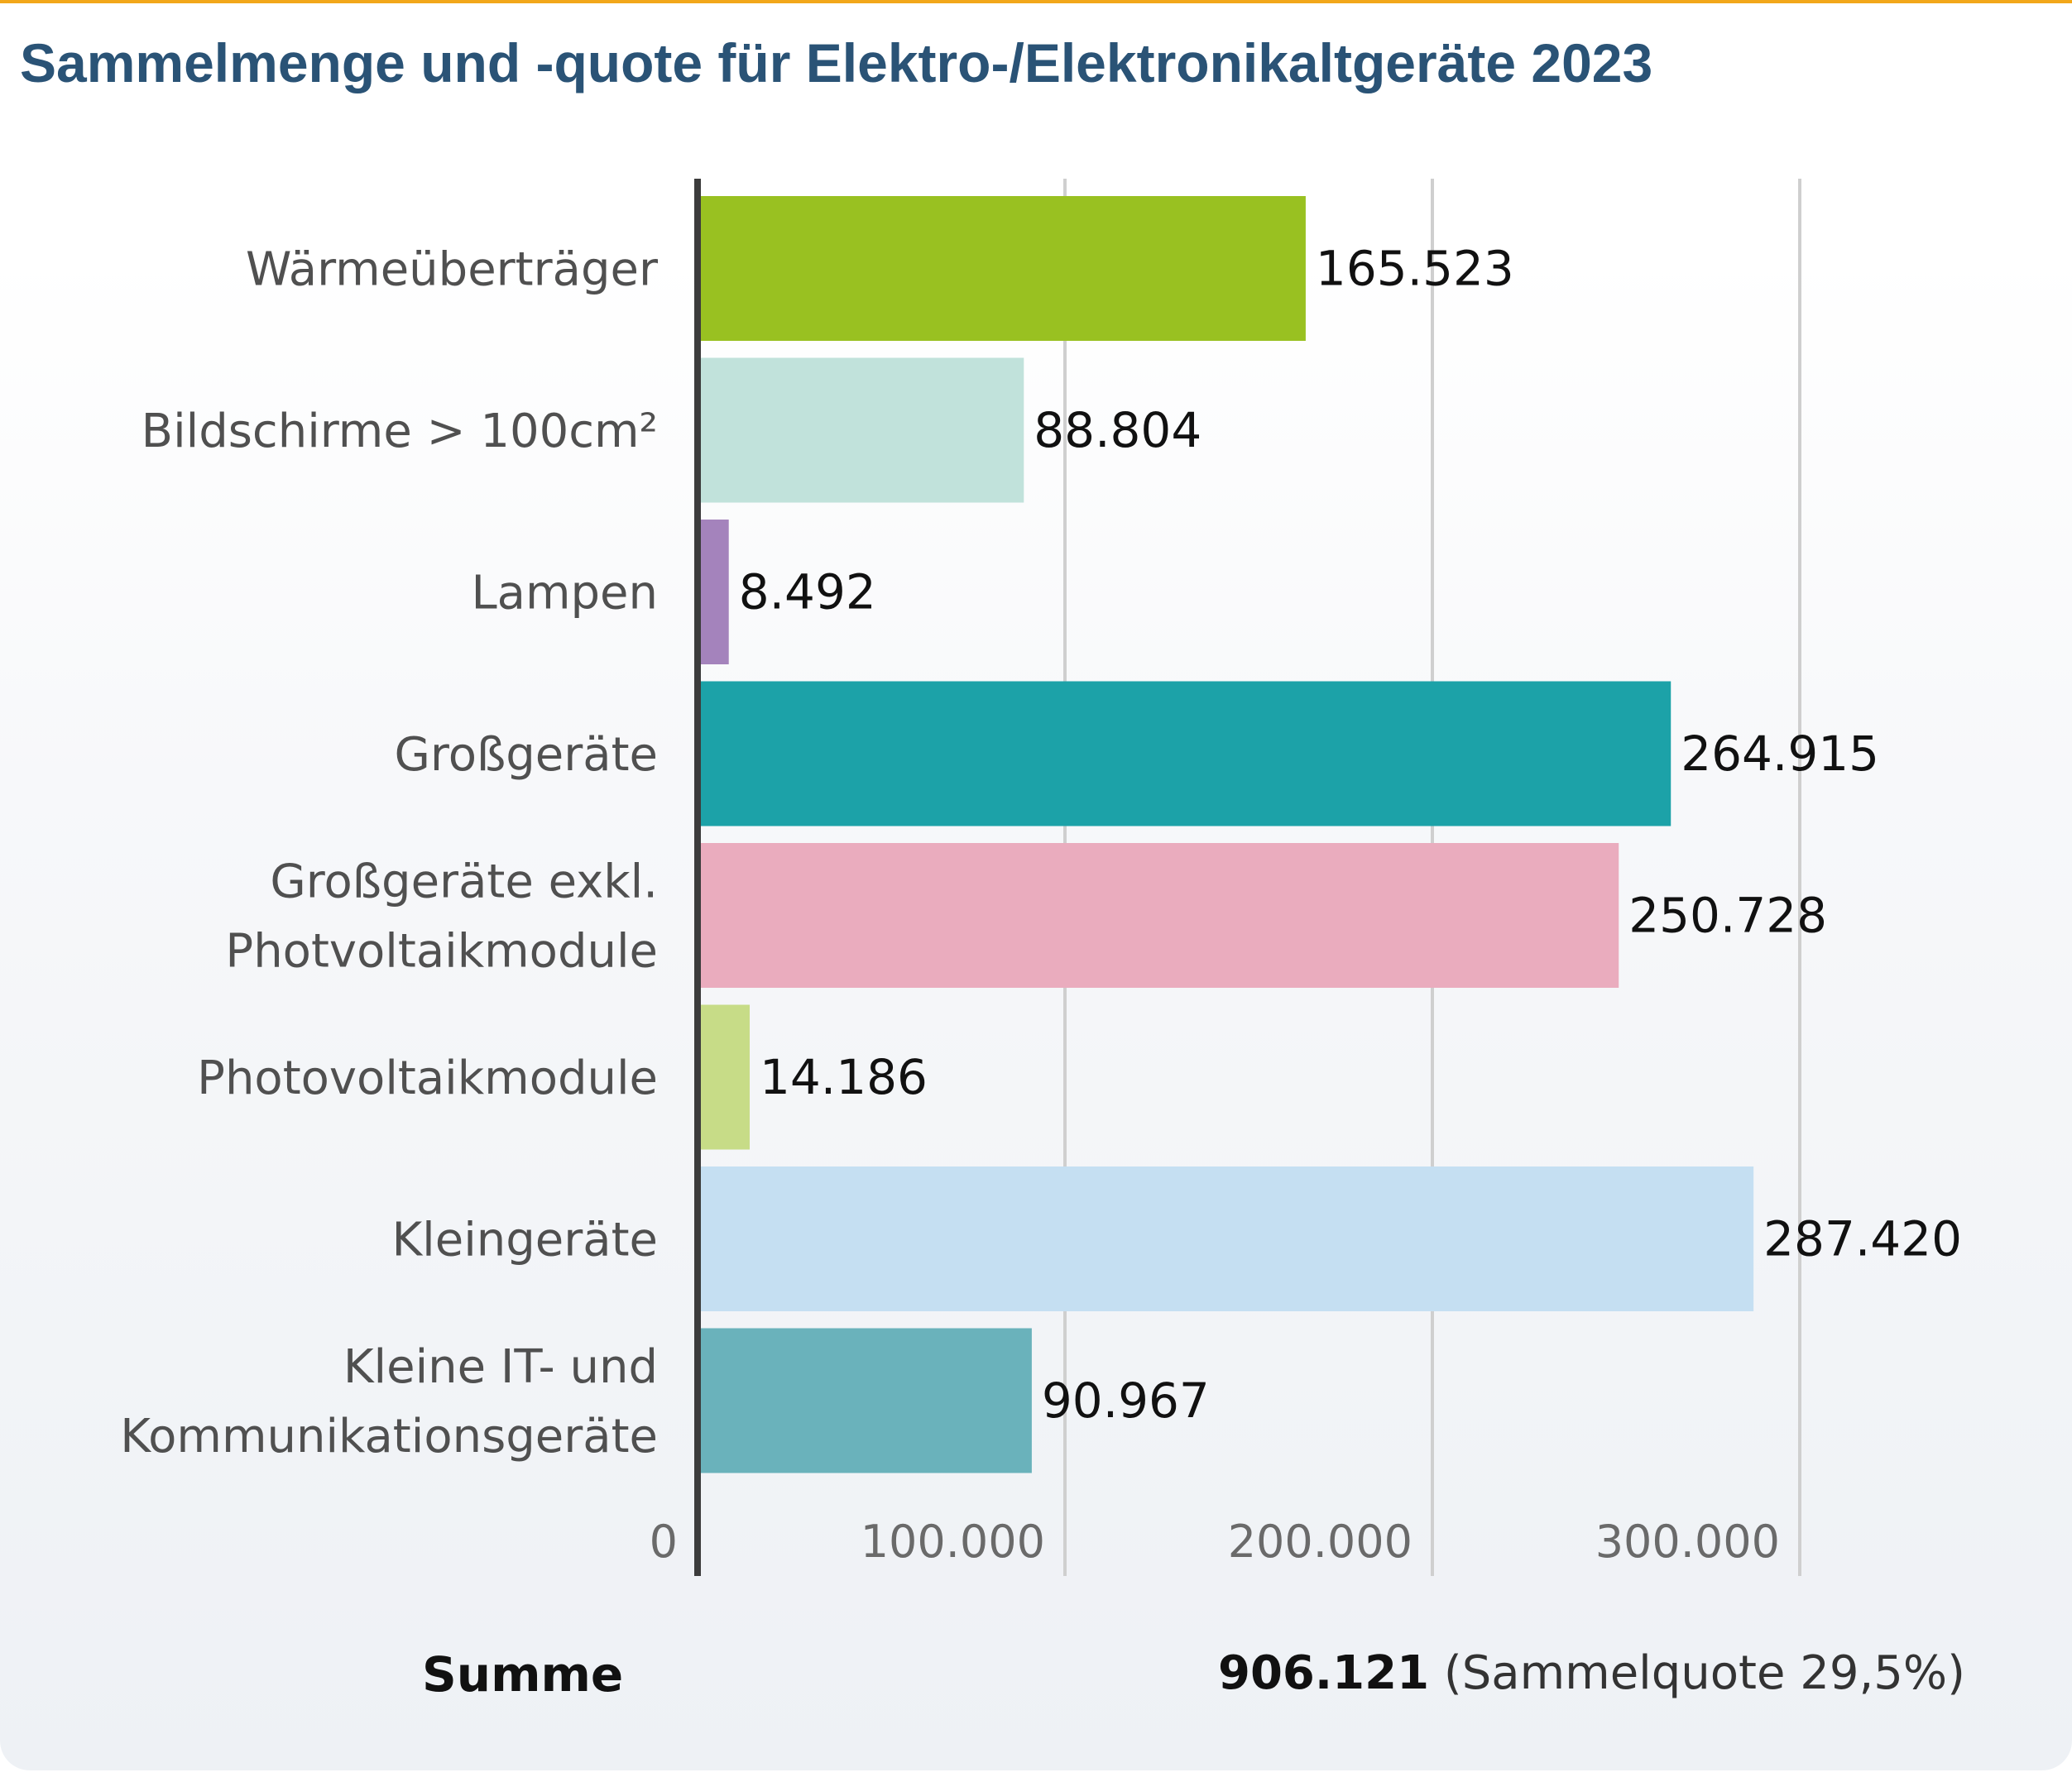 The width and height of the screenshot is (2072, 1782). Describe the element at coordinates (526, 755) in the screenshot. I see `category-label-3-0: Großgeräte` at that location.